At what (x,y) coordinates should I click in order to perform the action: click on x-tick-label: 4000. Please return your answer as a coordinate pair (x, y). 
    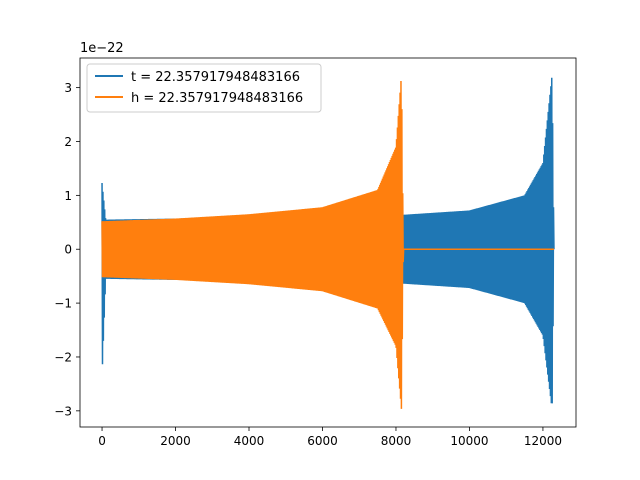
    Looking at the image, I should click on (249, 441).